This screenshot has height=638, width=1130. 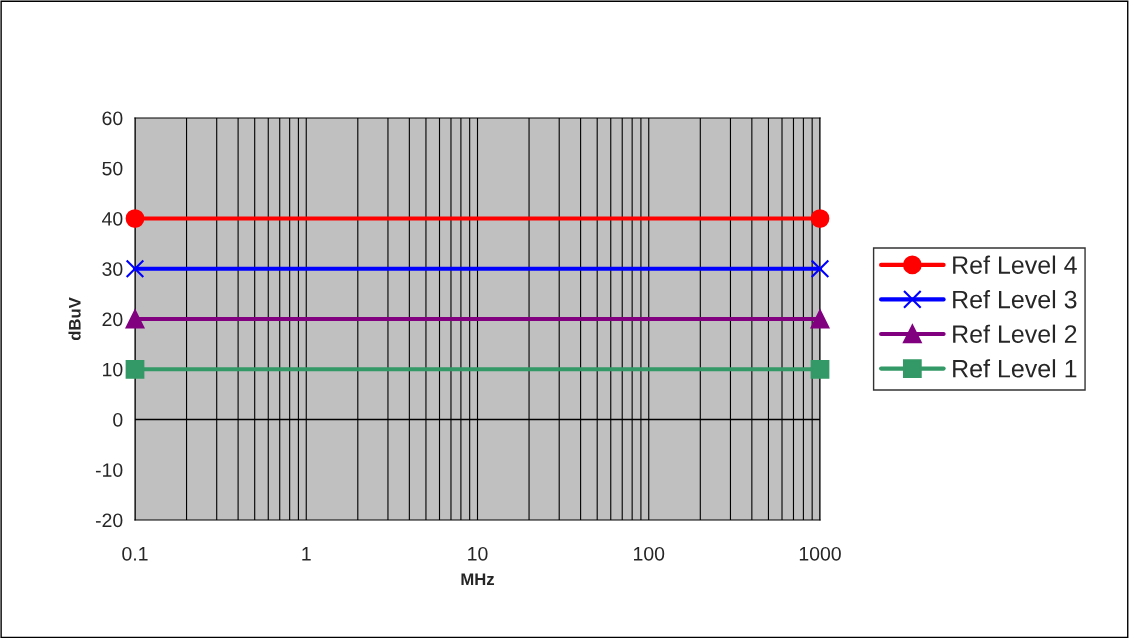 I want to click on x-tick-label: 1, so click(x=306, y=554).